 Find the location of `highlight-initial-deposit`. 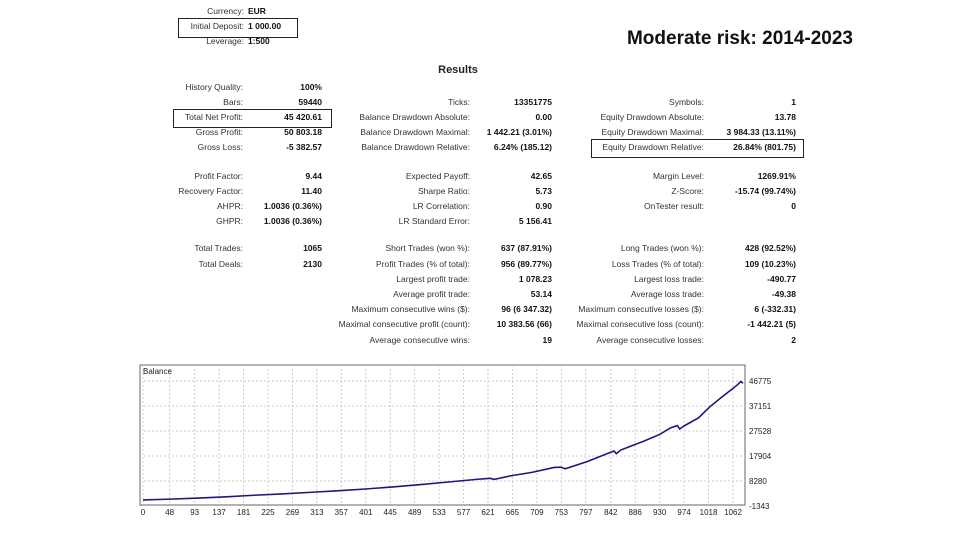

highlight-initial-deposit is located at coordinates (238, 28).